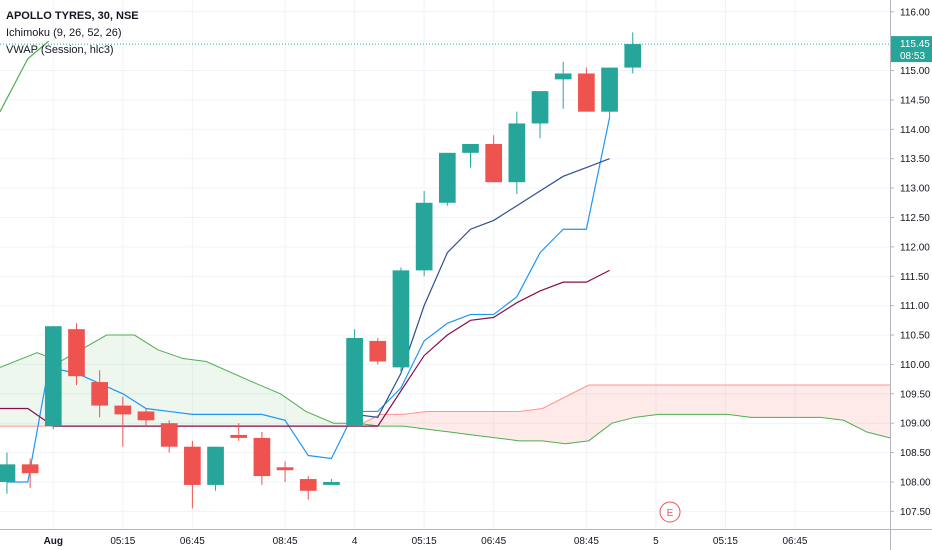 This screenshot has height=550, width=932. I want to click on price-tick-label: 112.00, so click(915, 247).